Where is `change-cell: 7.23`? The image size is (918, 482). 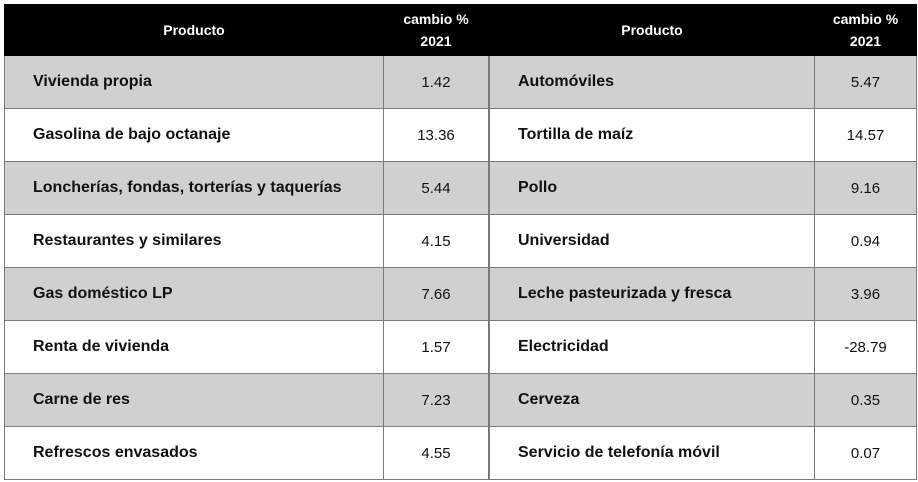
change-cell: 7.23 is located at coordinates (436, 400).